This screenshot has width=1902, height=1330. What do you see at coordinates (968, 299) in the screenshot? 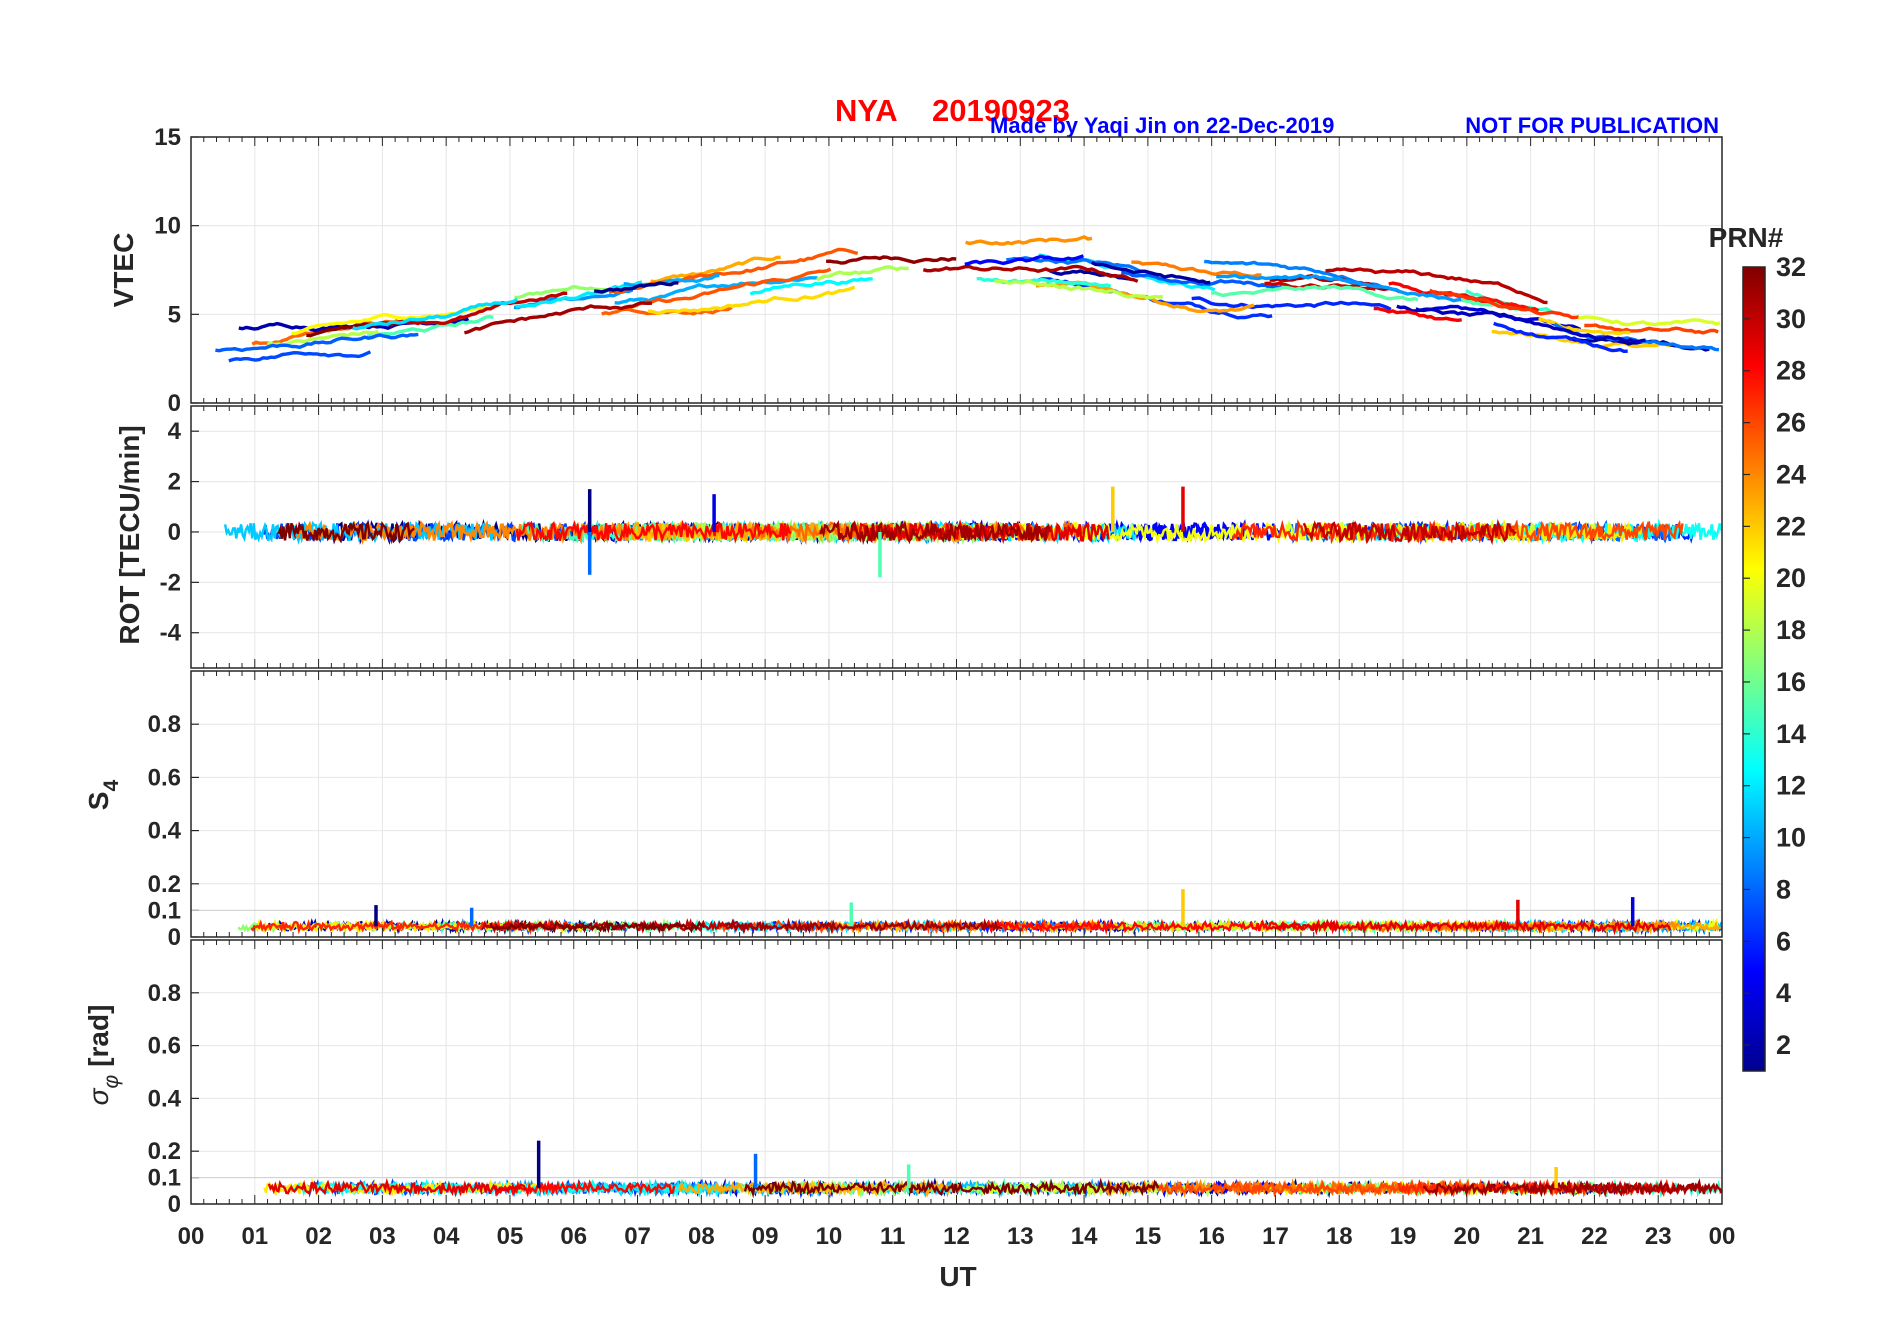
I see `vtec-traces` at bounding box center [968, 299].